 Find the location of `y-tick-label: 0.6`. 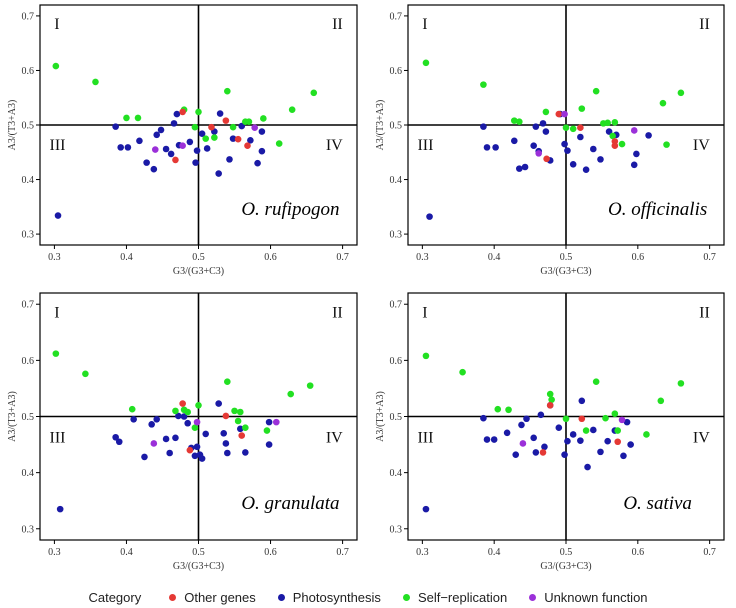

y-tick-label: 0.6 is located at coordinates (396, 71).